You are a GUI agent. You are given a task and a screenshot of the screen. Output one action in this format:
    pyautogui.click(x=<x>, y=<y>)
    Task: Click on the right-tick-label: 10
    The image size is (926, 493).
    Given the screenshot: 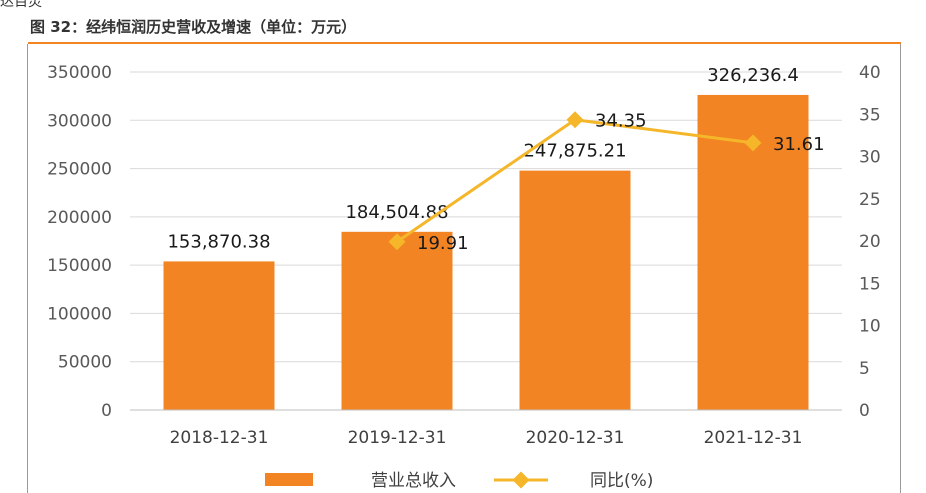 What is the action you would take?
    pyautogui.click(x=870, y=327)
    